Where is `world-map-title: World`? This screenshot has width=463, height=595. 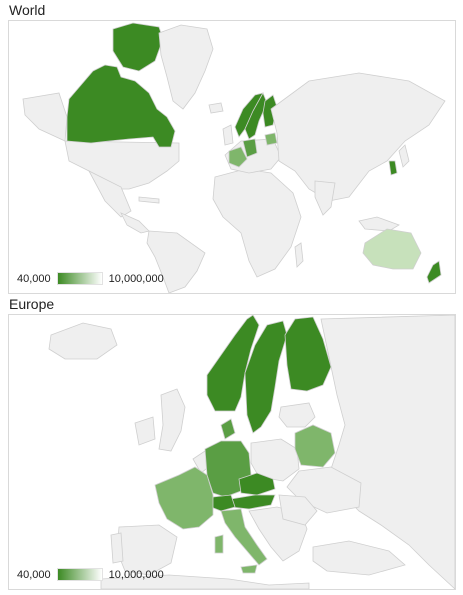 world-map-title: World is located at coordinates (27, 10).